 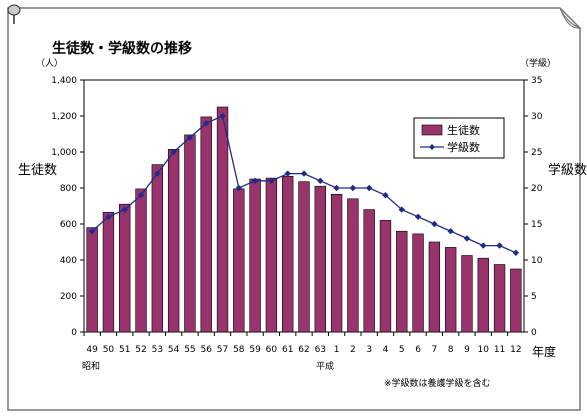 What do you see at coordinates (534, 333) in the screenshot?
I see `right-tick-label: 0` at bounding box center [534, 333].